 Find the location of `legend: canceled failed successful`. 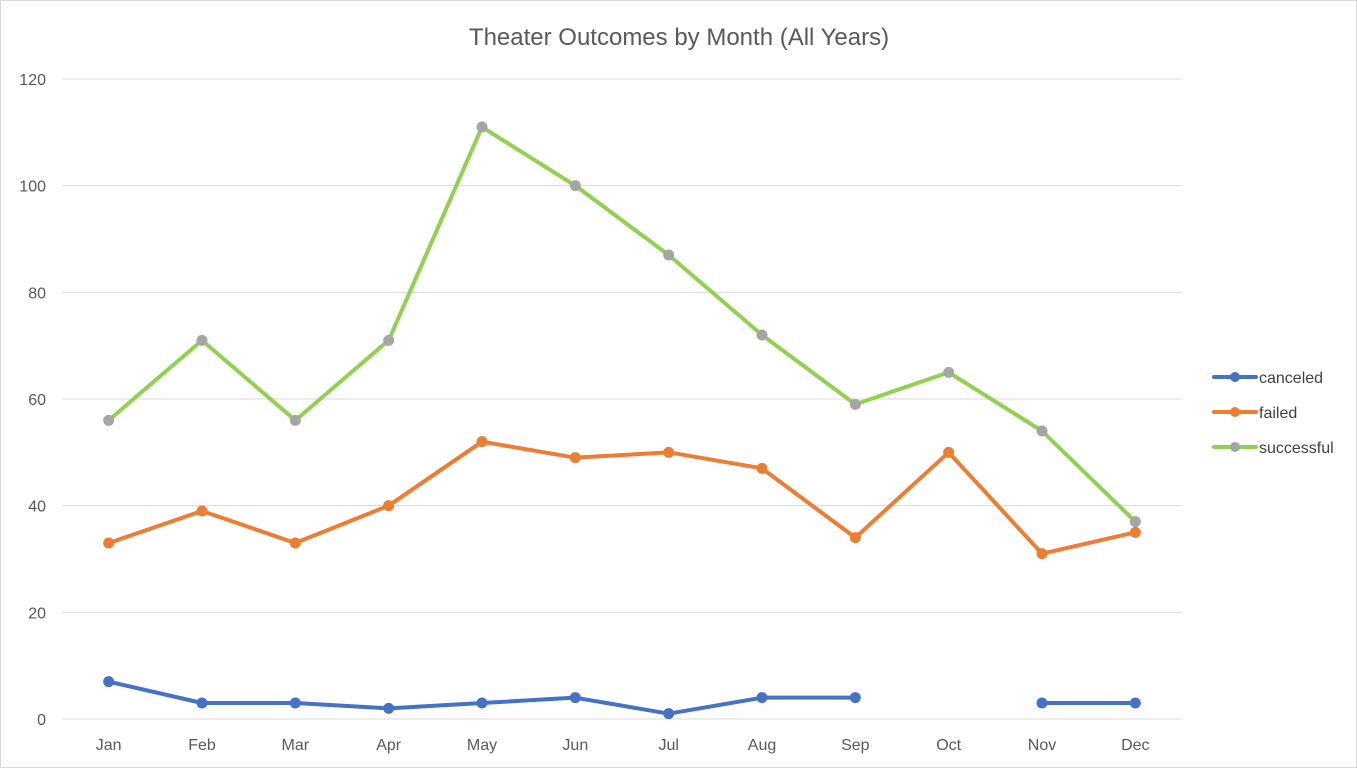

legend: canceled failed successful is located at coordinates (1273, 413).